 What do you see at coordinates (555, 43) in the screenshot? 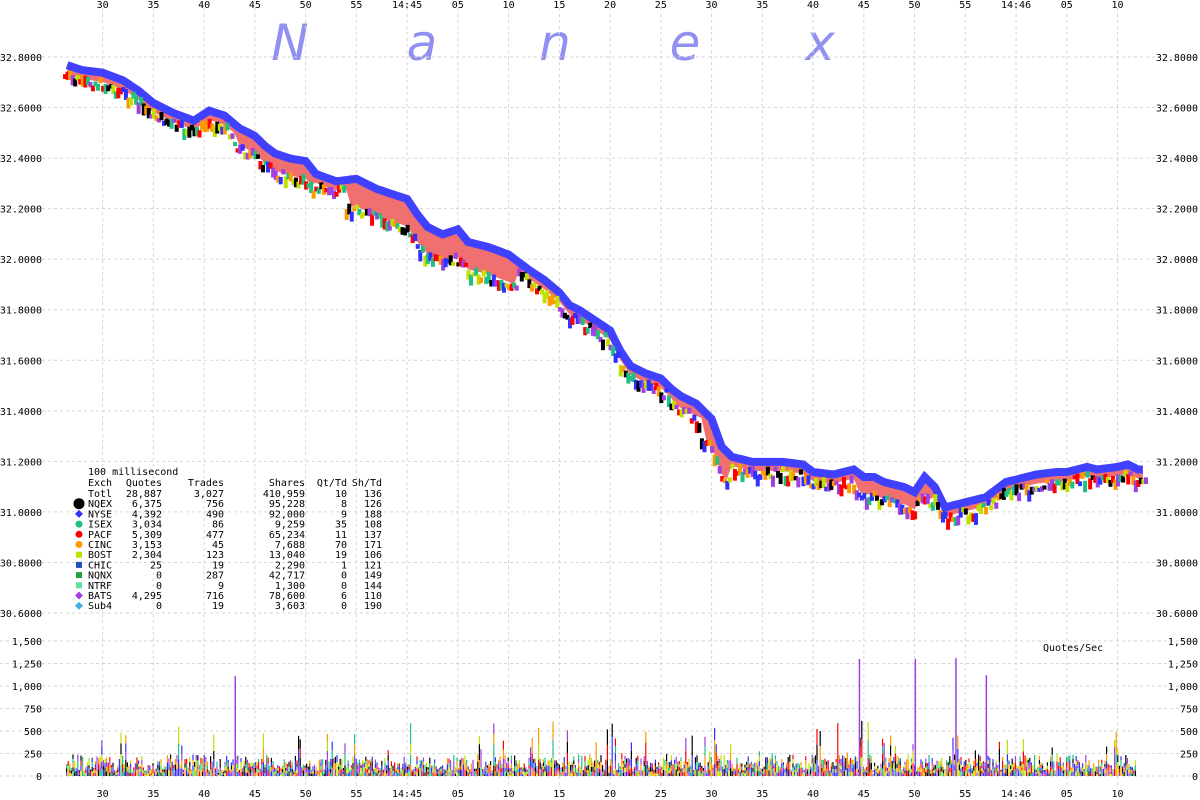
I see `watermark-letter: n` at bounding box center [555, 43].